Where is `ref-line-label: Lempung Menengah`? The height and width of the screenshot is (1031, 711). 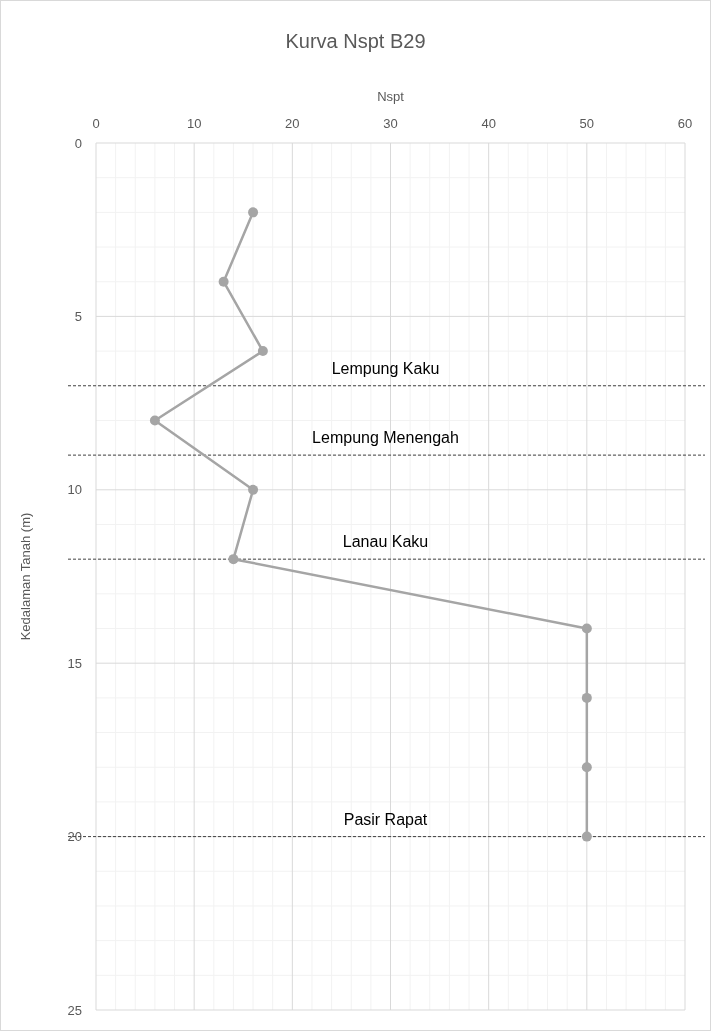
ref-line-label: Lempung Menengah is located at coordinates (385, 438).